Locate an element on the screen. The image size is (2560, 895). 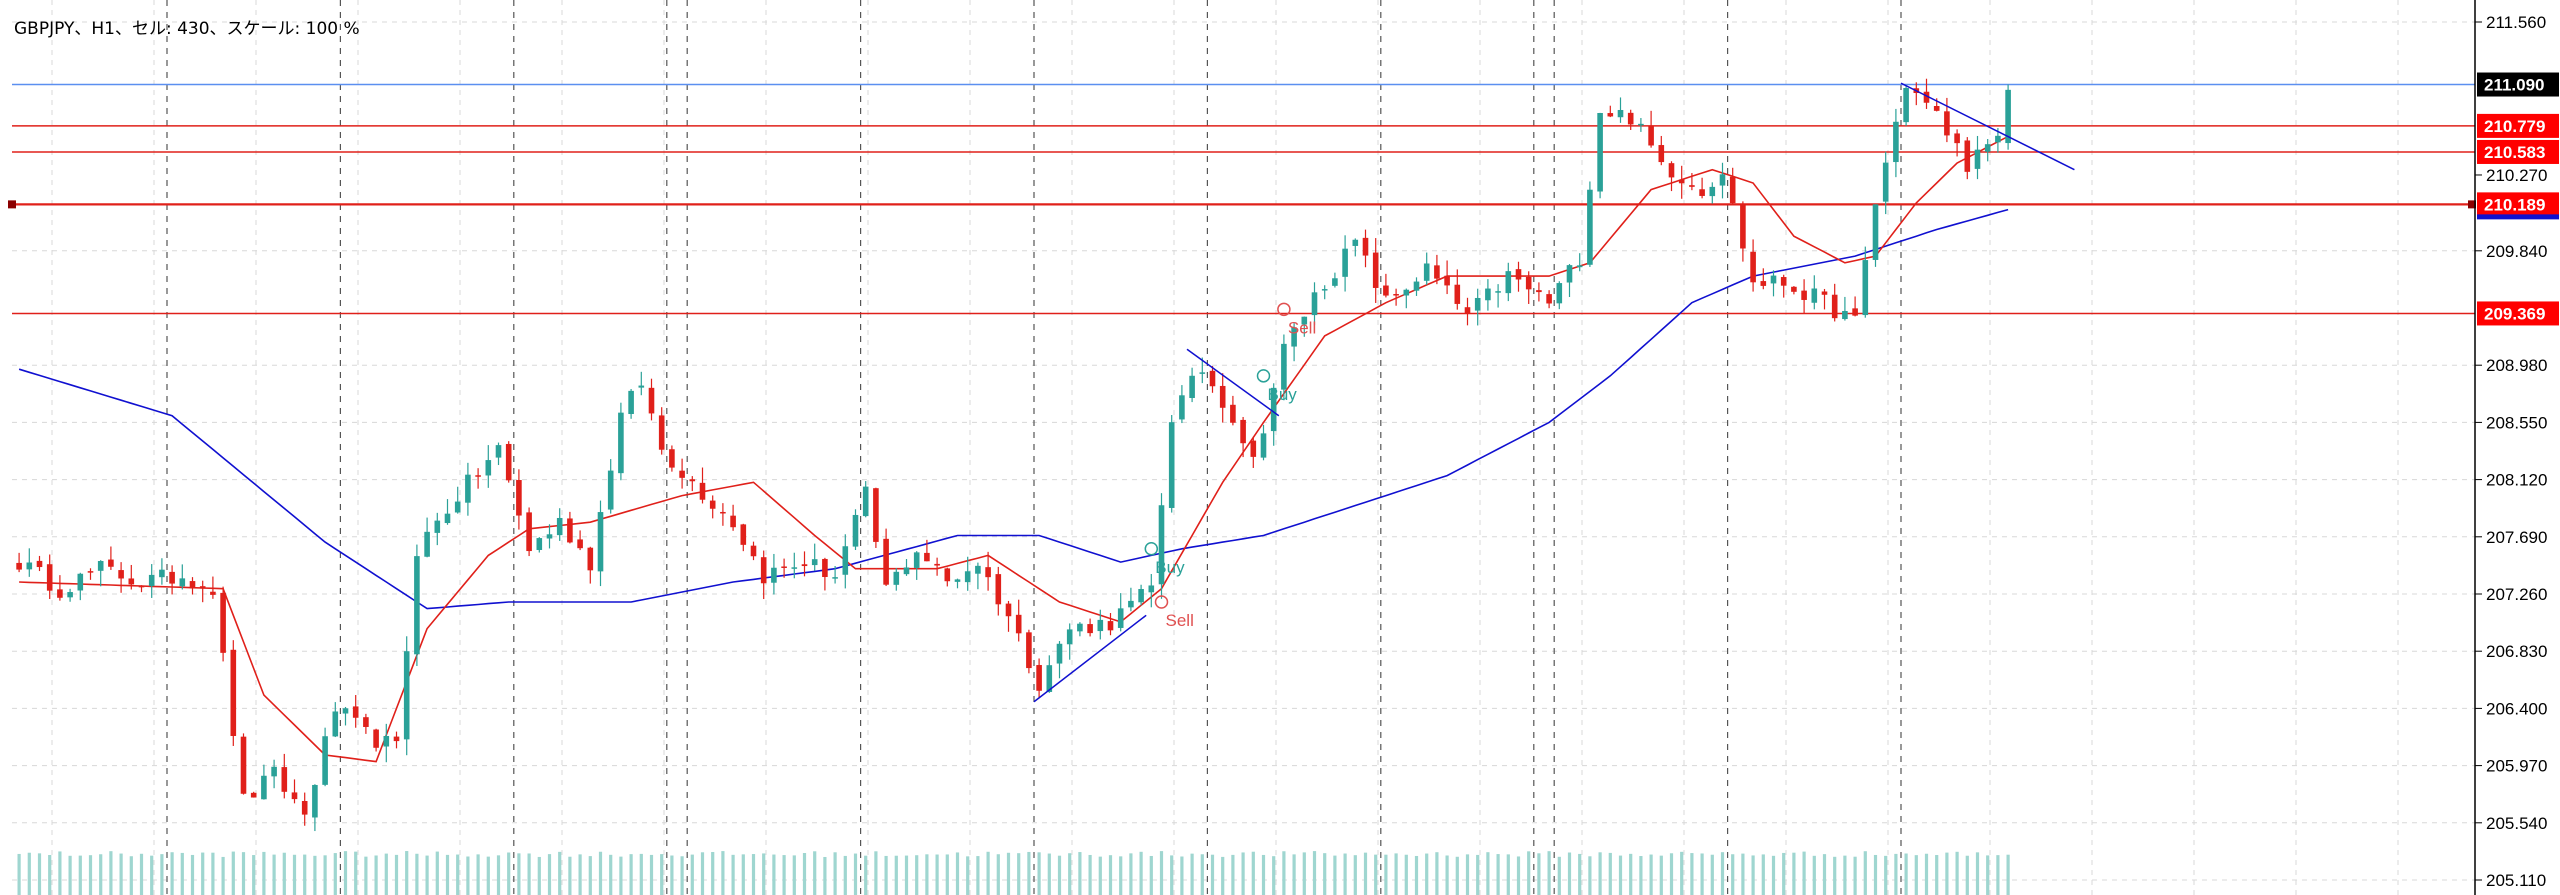
price-tag-label: 210.583 is located at coordinates (2514, 152).